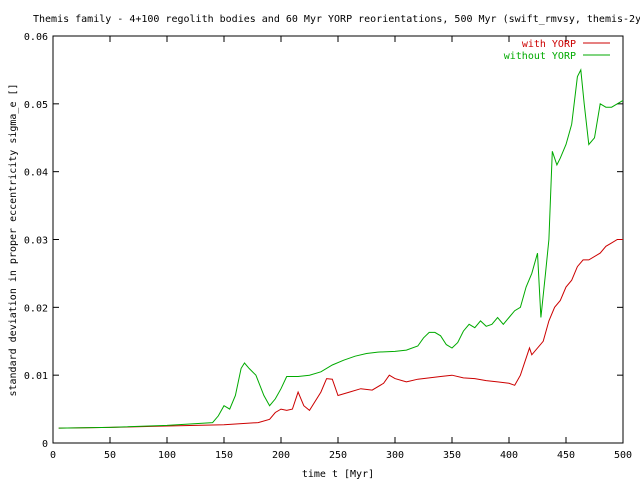 The height and width of the screenshot is (480, 640). What do you see at coordinates (36, 105) in the screenshot?
I see `y-tick-label: 0.05` at bounding box center [36, 105].